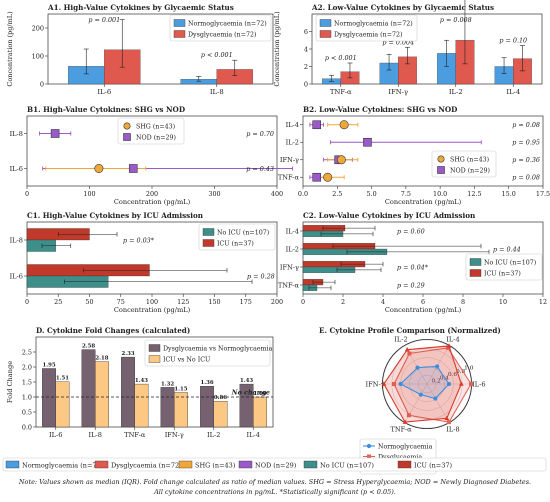 The image size is (550, 502). I want to click on x-tick-label: 2, so click(343, 302).